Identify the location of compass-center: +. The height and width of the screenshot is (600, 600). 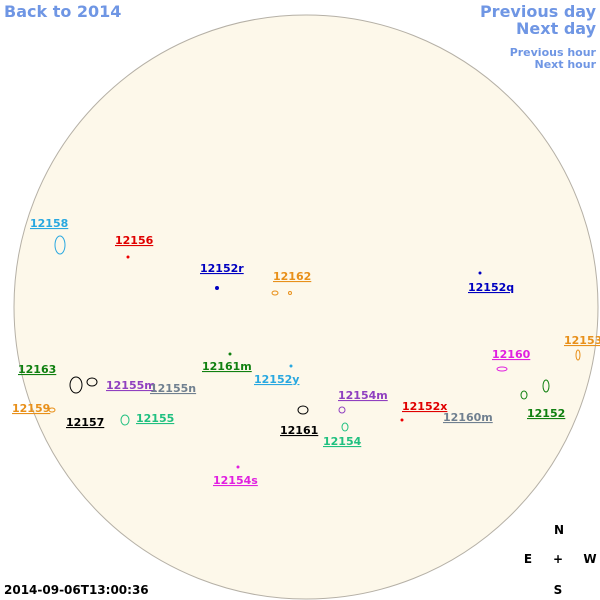
(558, 559).